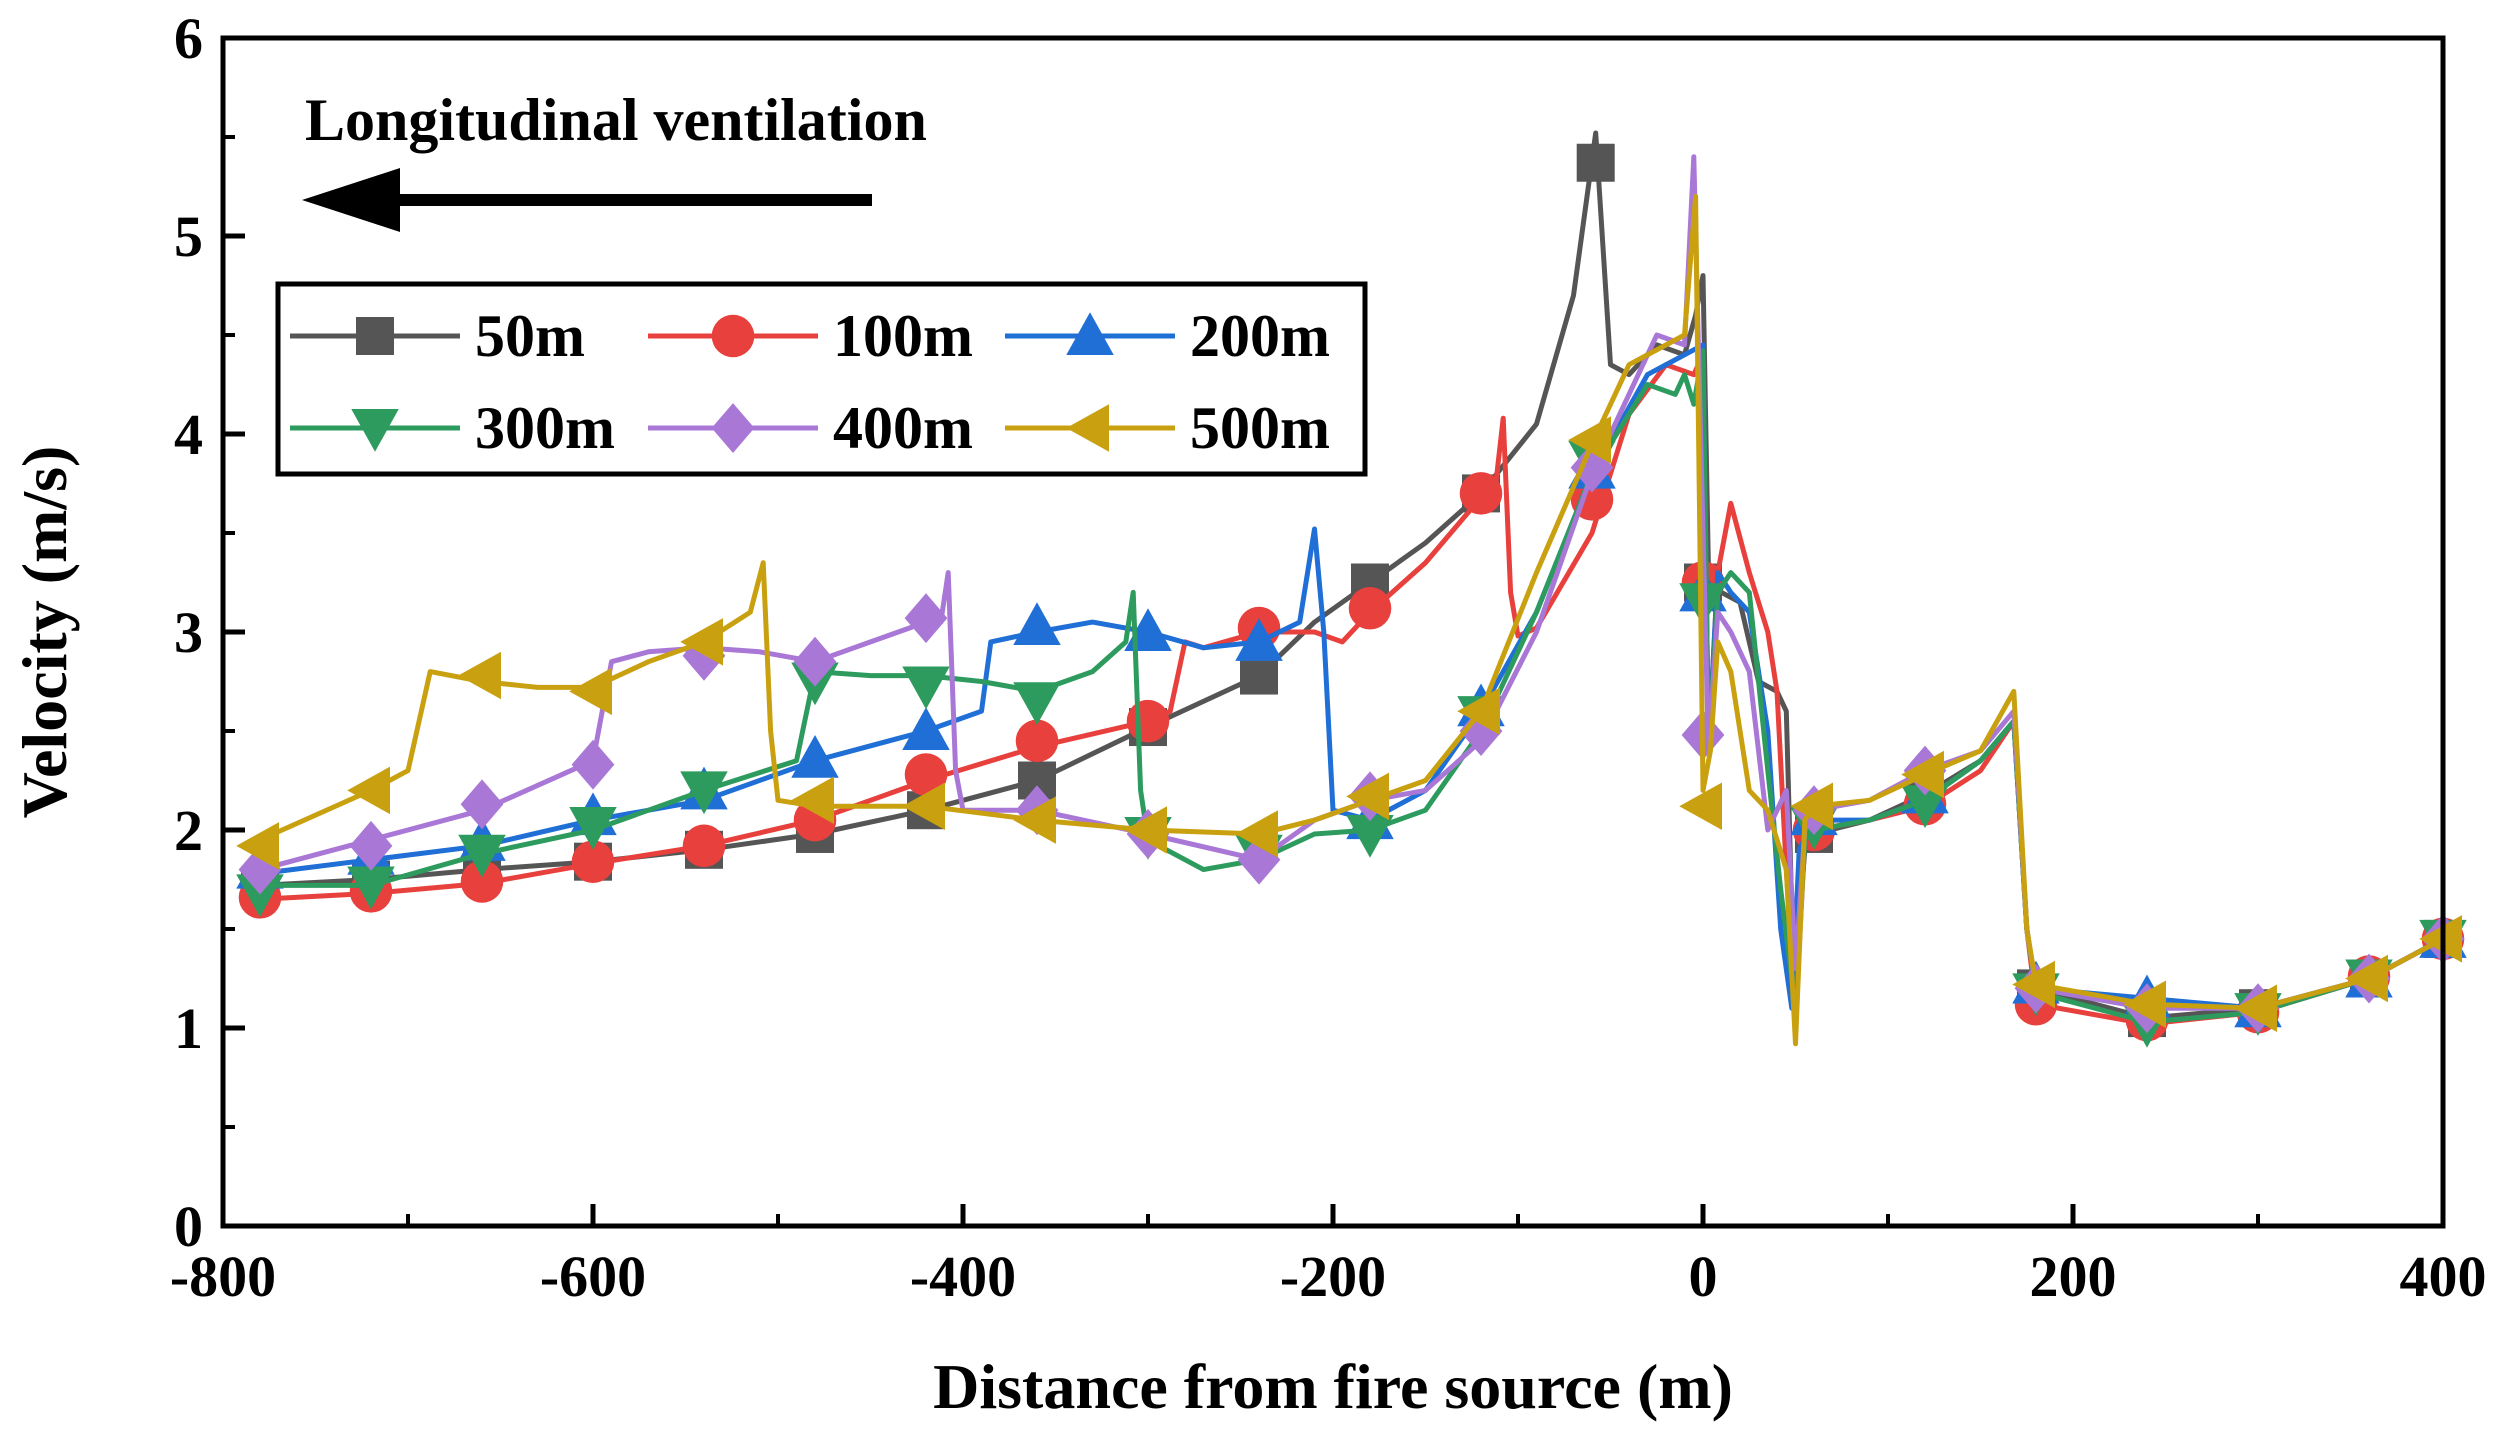  What do you see at coordinates (545, 428) in the screenshot?
I see `legend-label: 300m` at bounding box center [545, 428].